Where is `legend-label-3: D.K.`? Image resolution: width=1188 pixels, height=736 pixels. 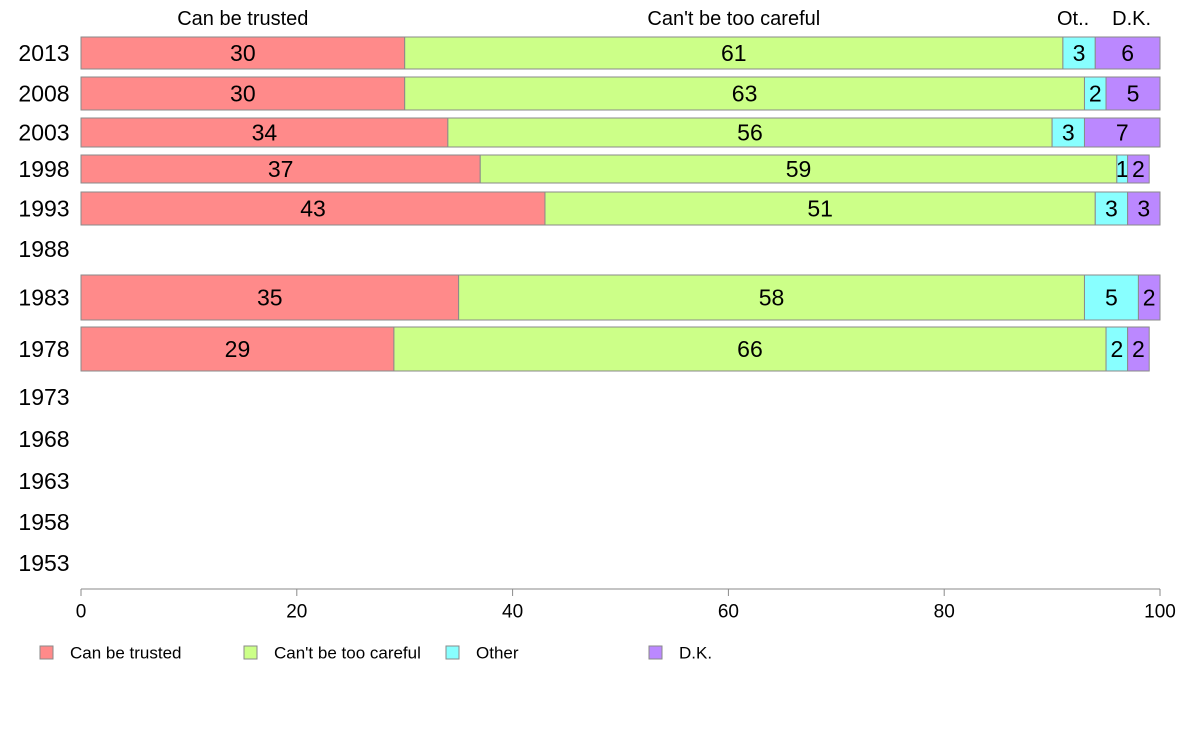 legend-label-3: D.K. is located at coordinates (695, 653).